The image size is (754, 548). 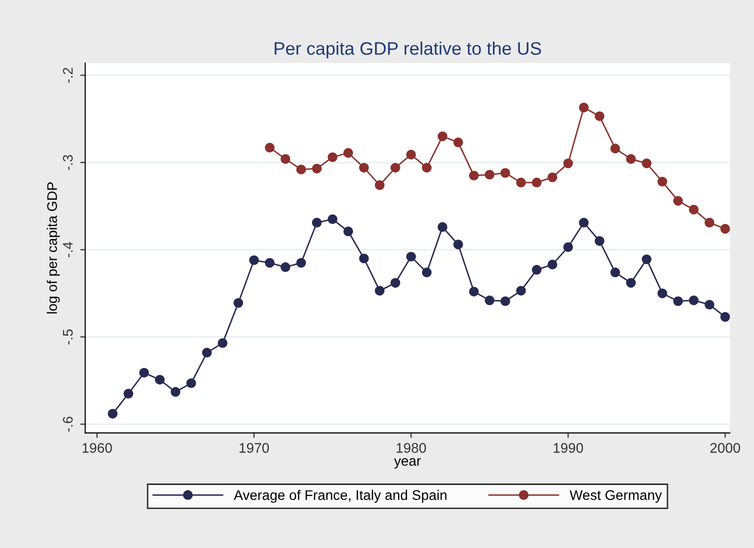 What do you see at coordinates (97, 448) in the screenshot?
I see `x-tick-label: 1960` at bounding box center [97, 448].